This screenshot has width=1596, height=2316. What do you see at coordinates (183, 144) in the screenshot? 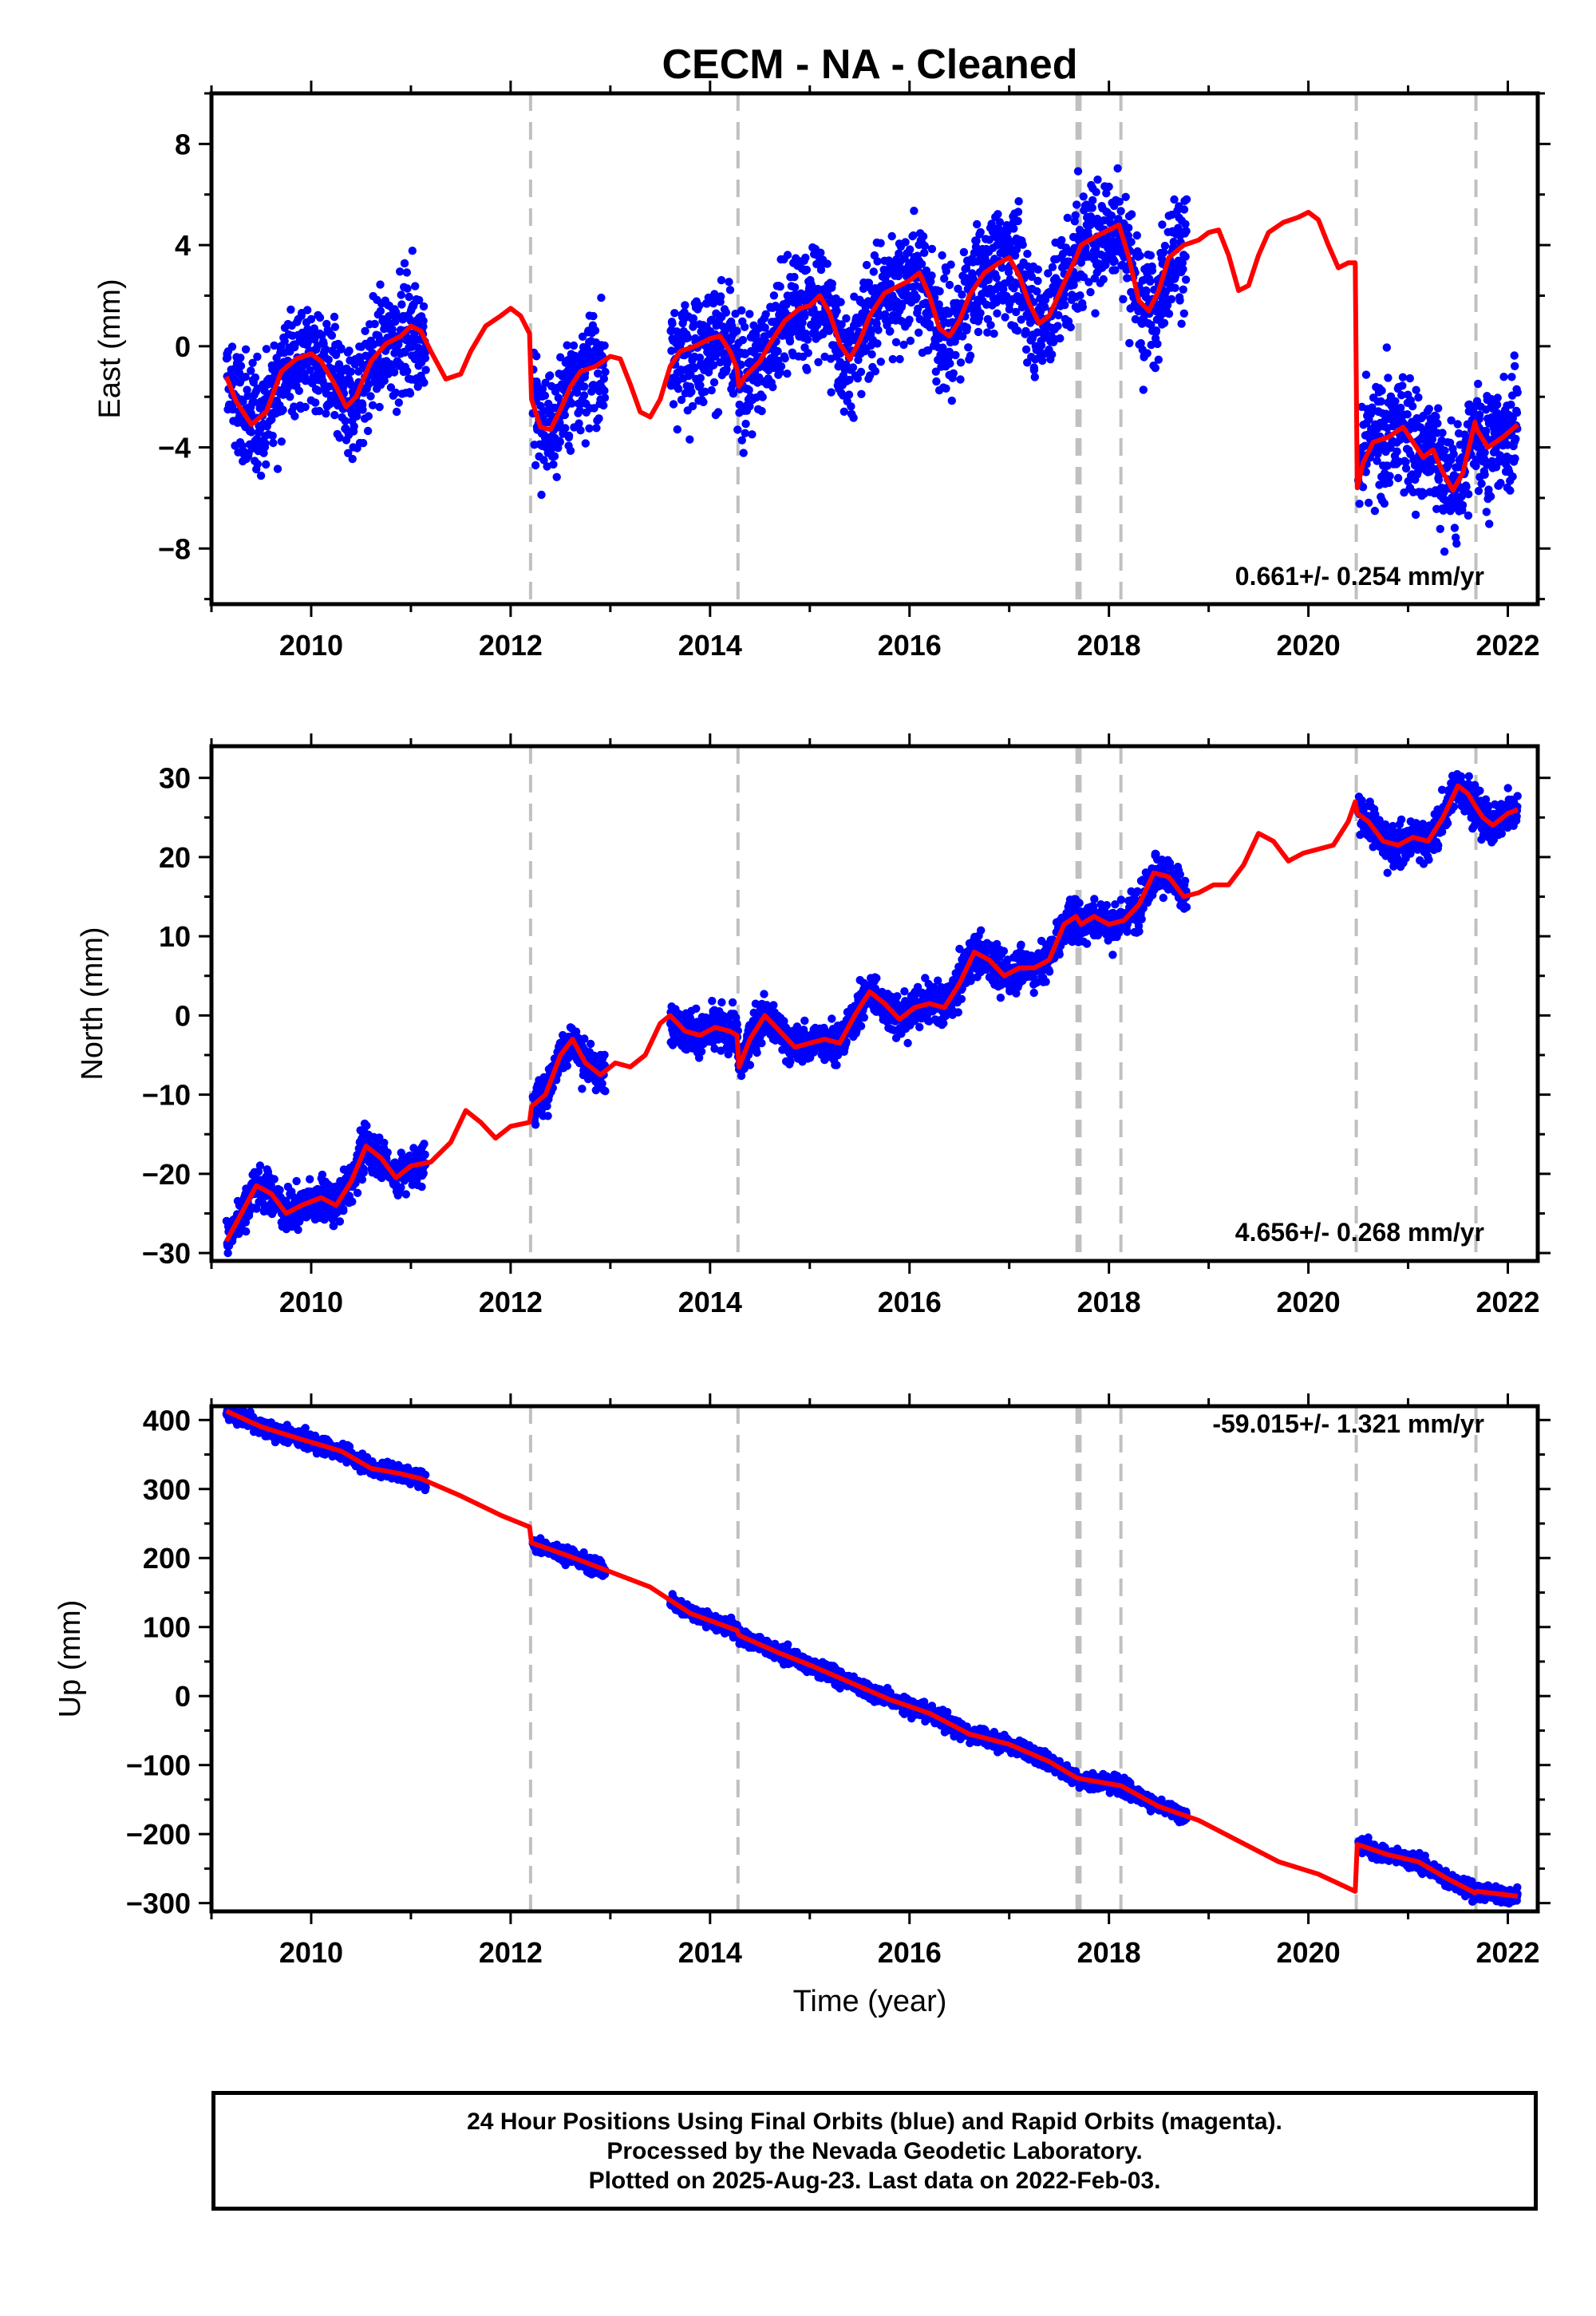
I see `y-tick-label: 8` at bounding box center [183, 144].